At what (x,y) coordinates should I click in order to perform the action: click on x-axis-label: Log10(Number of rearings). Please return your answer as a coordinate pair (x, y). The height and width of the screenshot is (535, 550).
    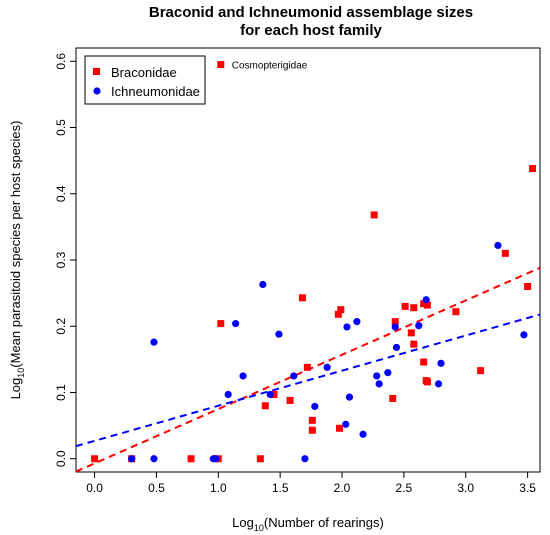
    Looking at the image, I should click on (308, 524).